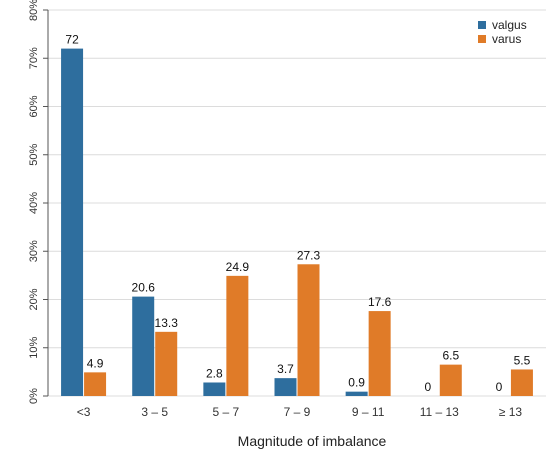 This screenshot has width=550, height=459. Describe the element at coordinates (506, 39) in the screenshot. I see `legend-label-varus: varus` at that location.